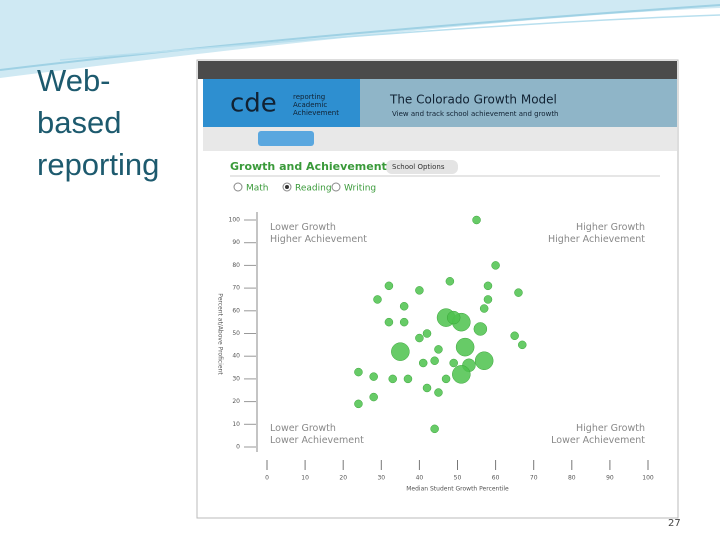  I want to click on quadrant-label: Higher Growth Higher Achievement, so click(596, 233).